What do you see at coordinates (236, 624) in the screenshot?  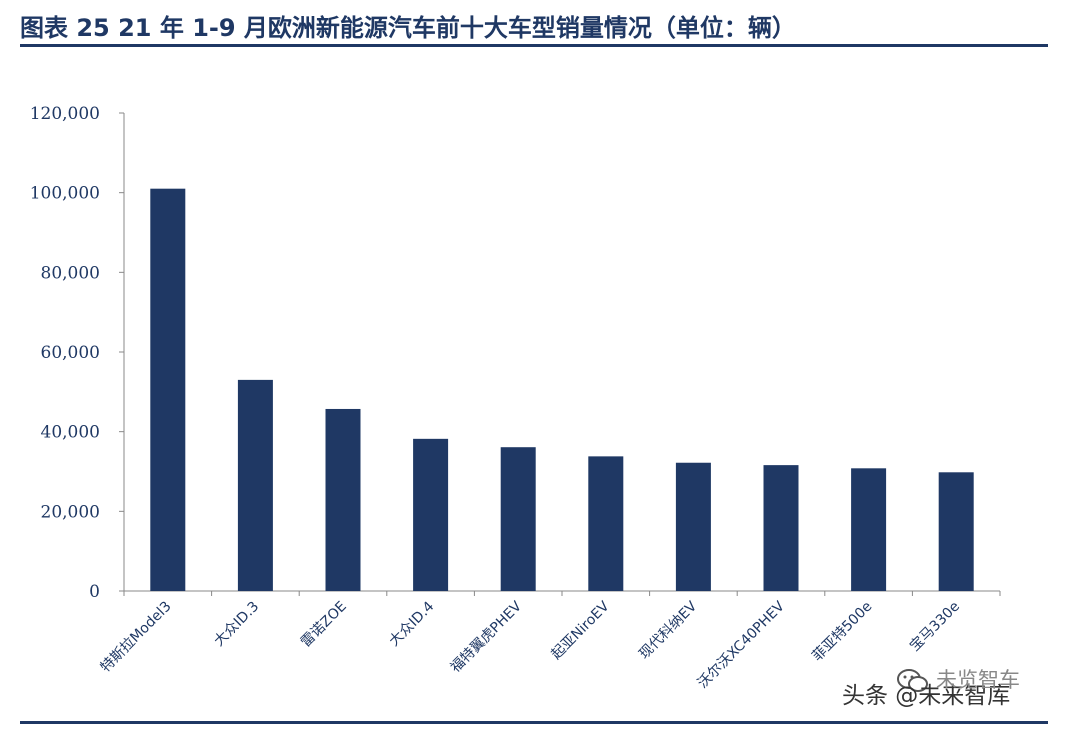 I see `x-tick-label: 大众ID.3` at bounding box center [236, 624].